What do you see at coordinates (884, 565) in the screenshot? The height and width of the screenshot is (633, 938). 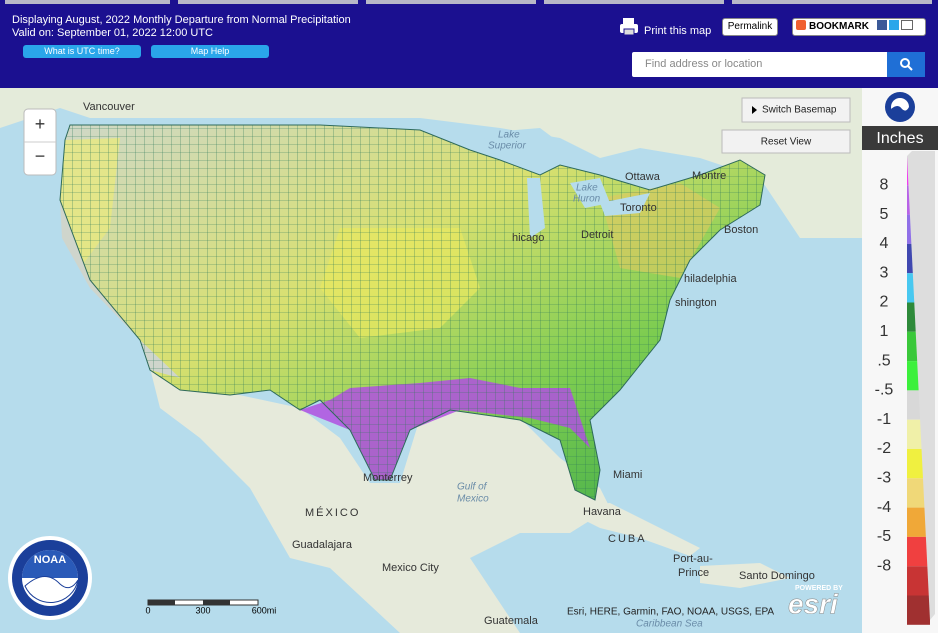 I see `legend-label: -8` at bounding box center [884, 565].